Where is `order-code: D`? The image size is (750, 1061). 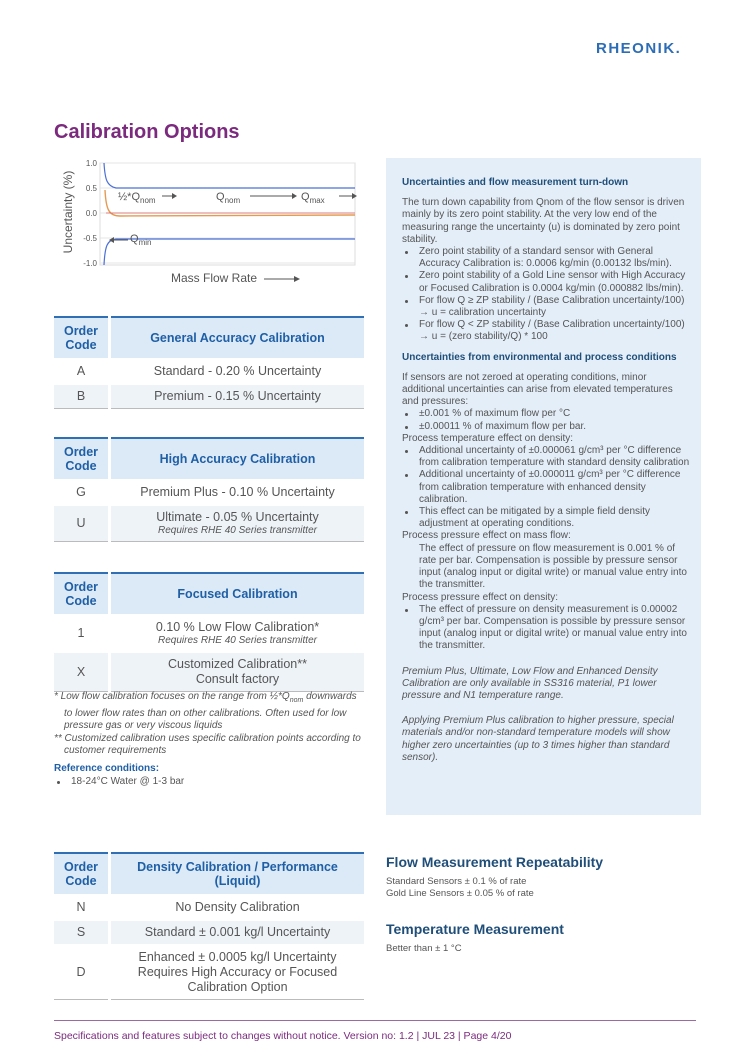 order-code: D is located at coordinates (82, 972).